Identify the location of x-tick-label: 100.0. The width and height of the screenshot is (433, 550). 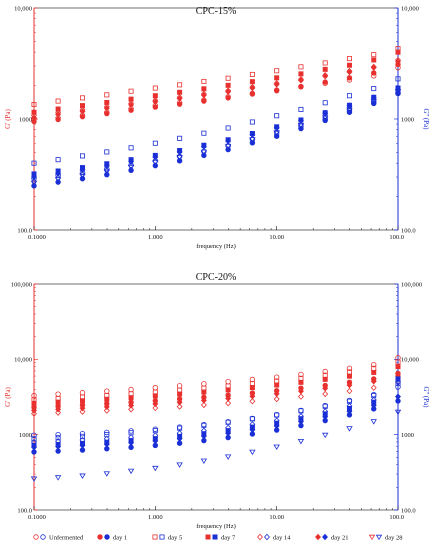
(396, 237).